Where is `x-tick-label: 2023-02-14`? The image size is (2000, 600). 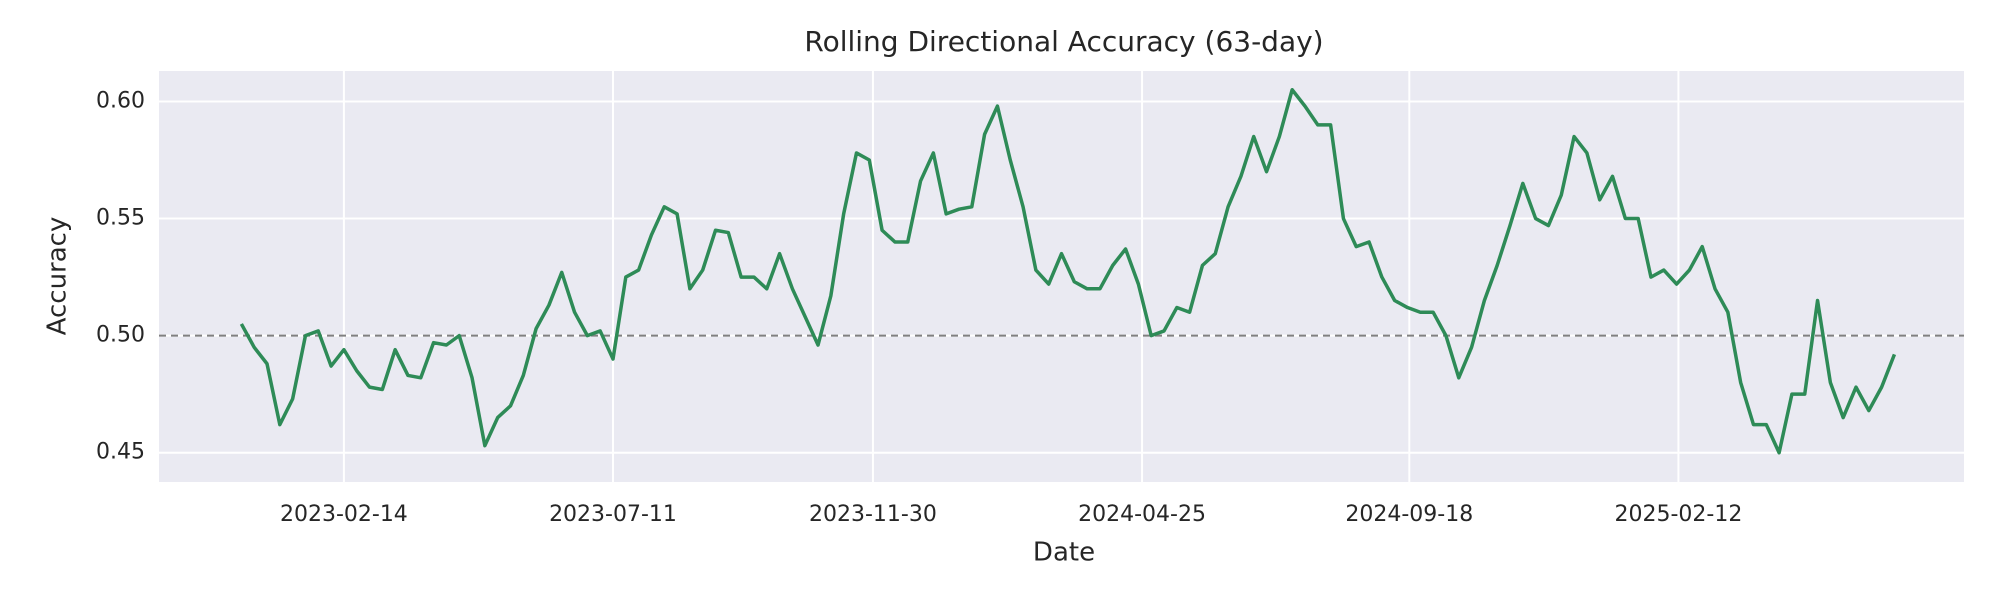
x-tick-label: 2023-02-14 is located at coordinates (344, 514).